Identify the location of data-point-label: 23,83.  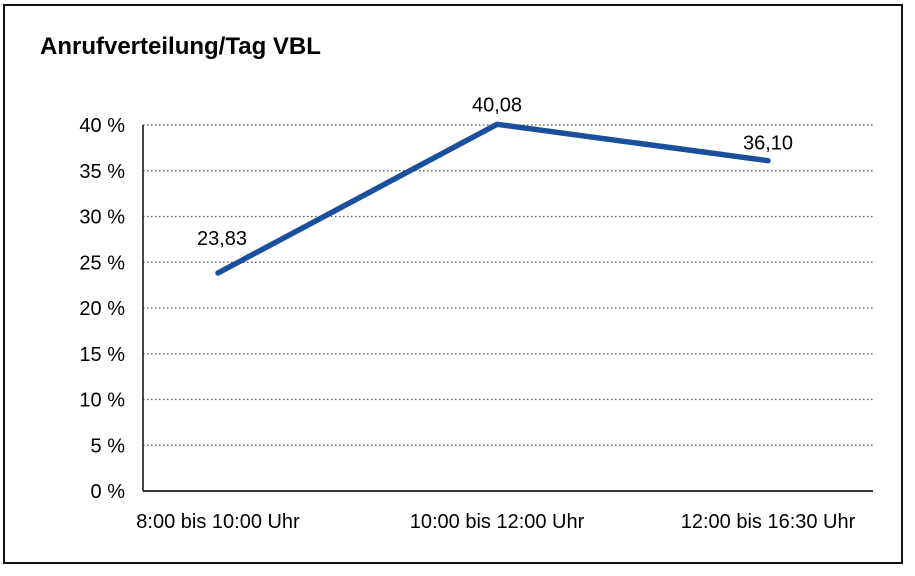
(222, 239).